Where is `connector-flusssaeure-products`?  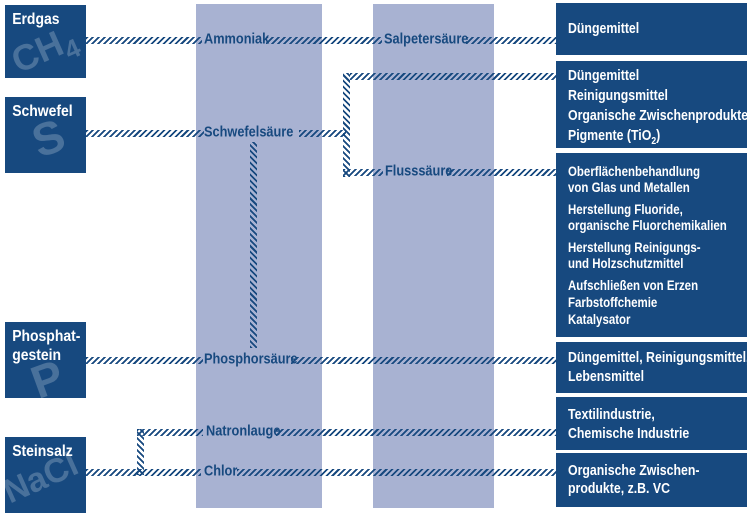 connector-flusssaeure-products is located at coordinates (501, 172).